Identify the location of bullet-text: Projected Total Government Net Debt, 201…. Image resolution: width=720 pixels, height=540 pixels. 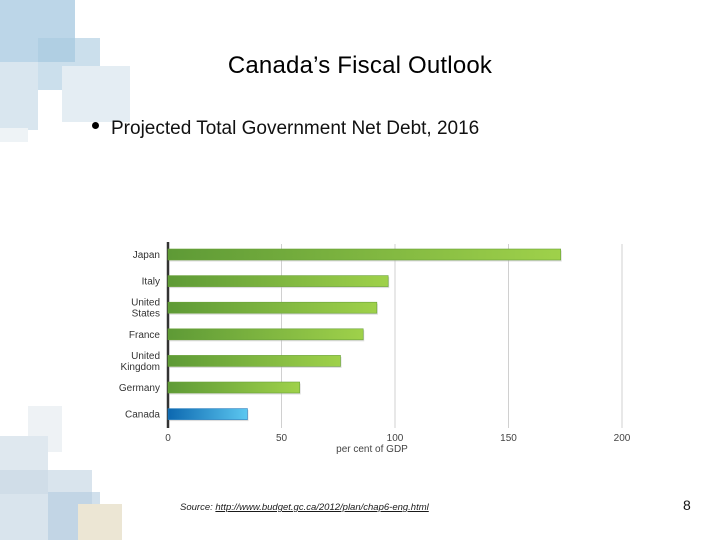
(295, 128).